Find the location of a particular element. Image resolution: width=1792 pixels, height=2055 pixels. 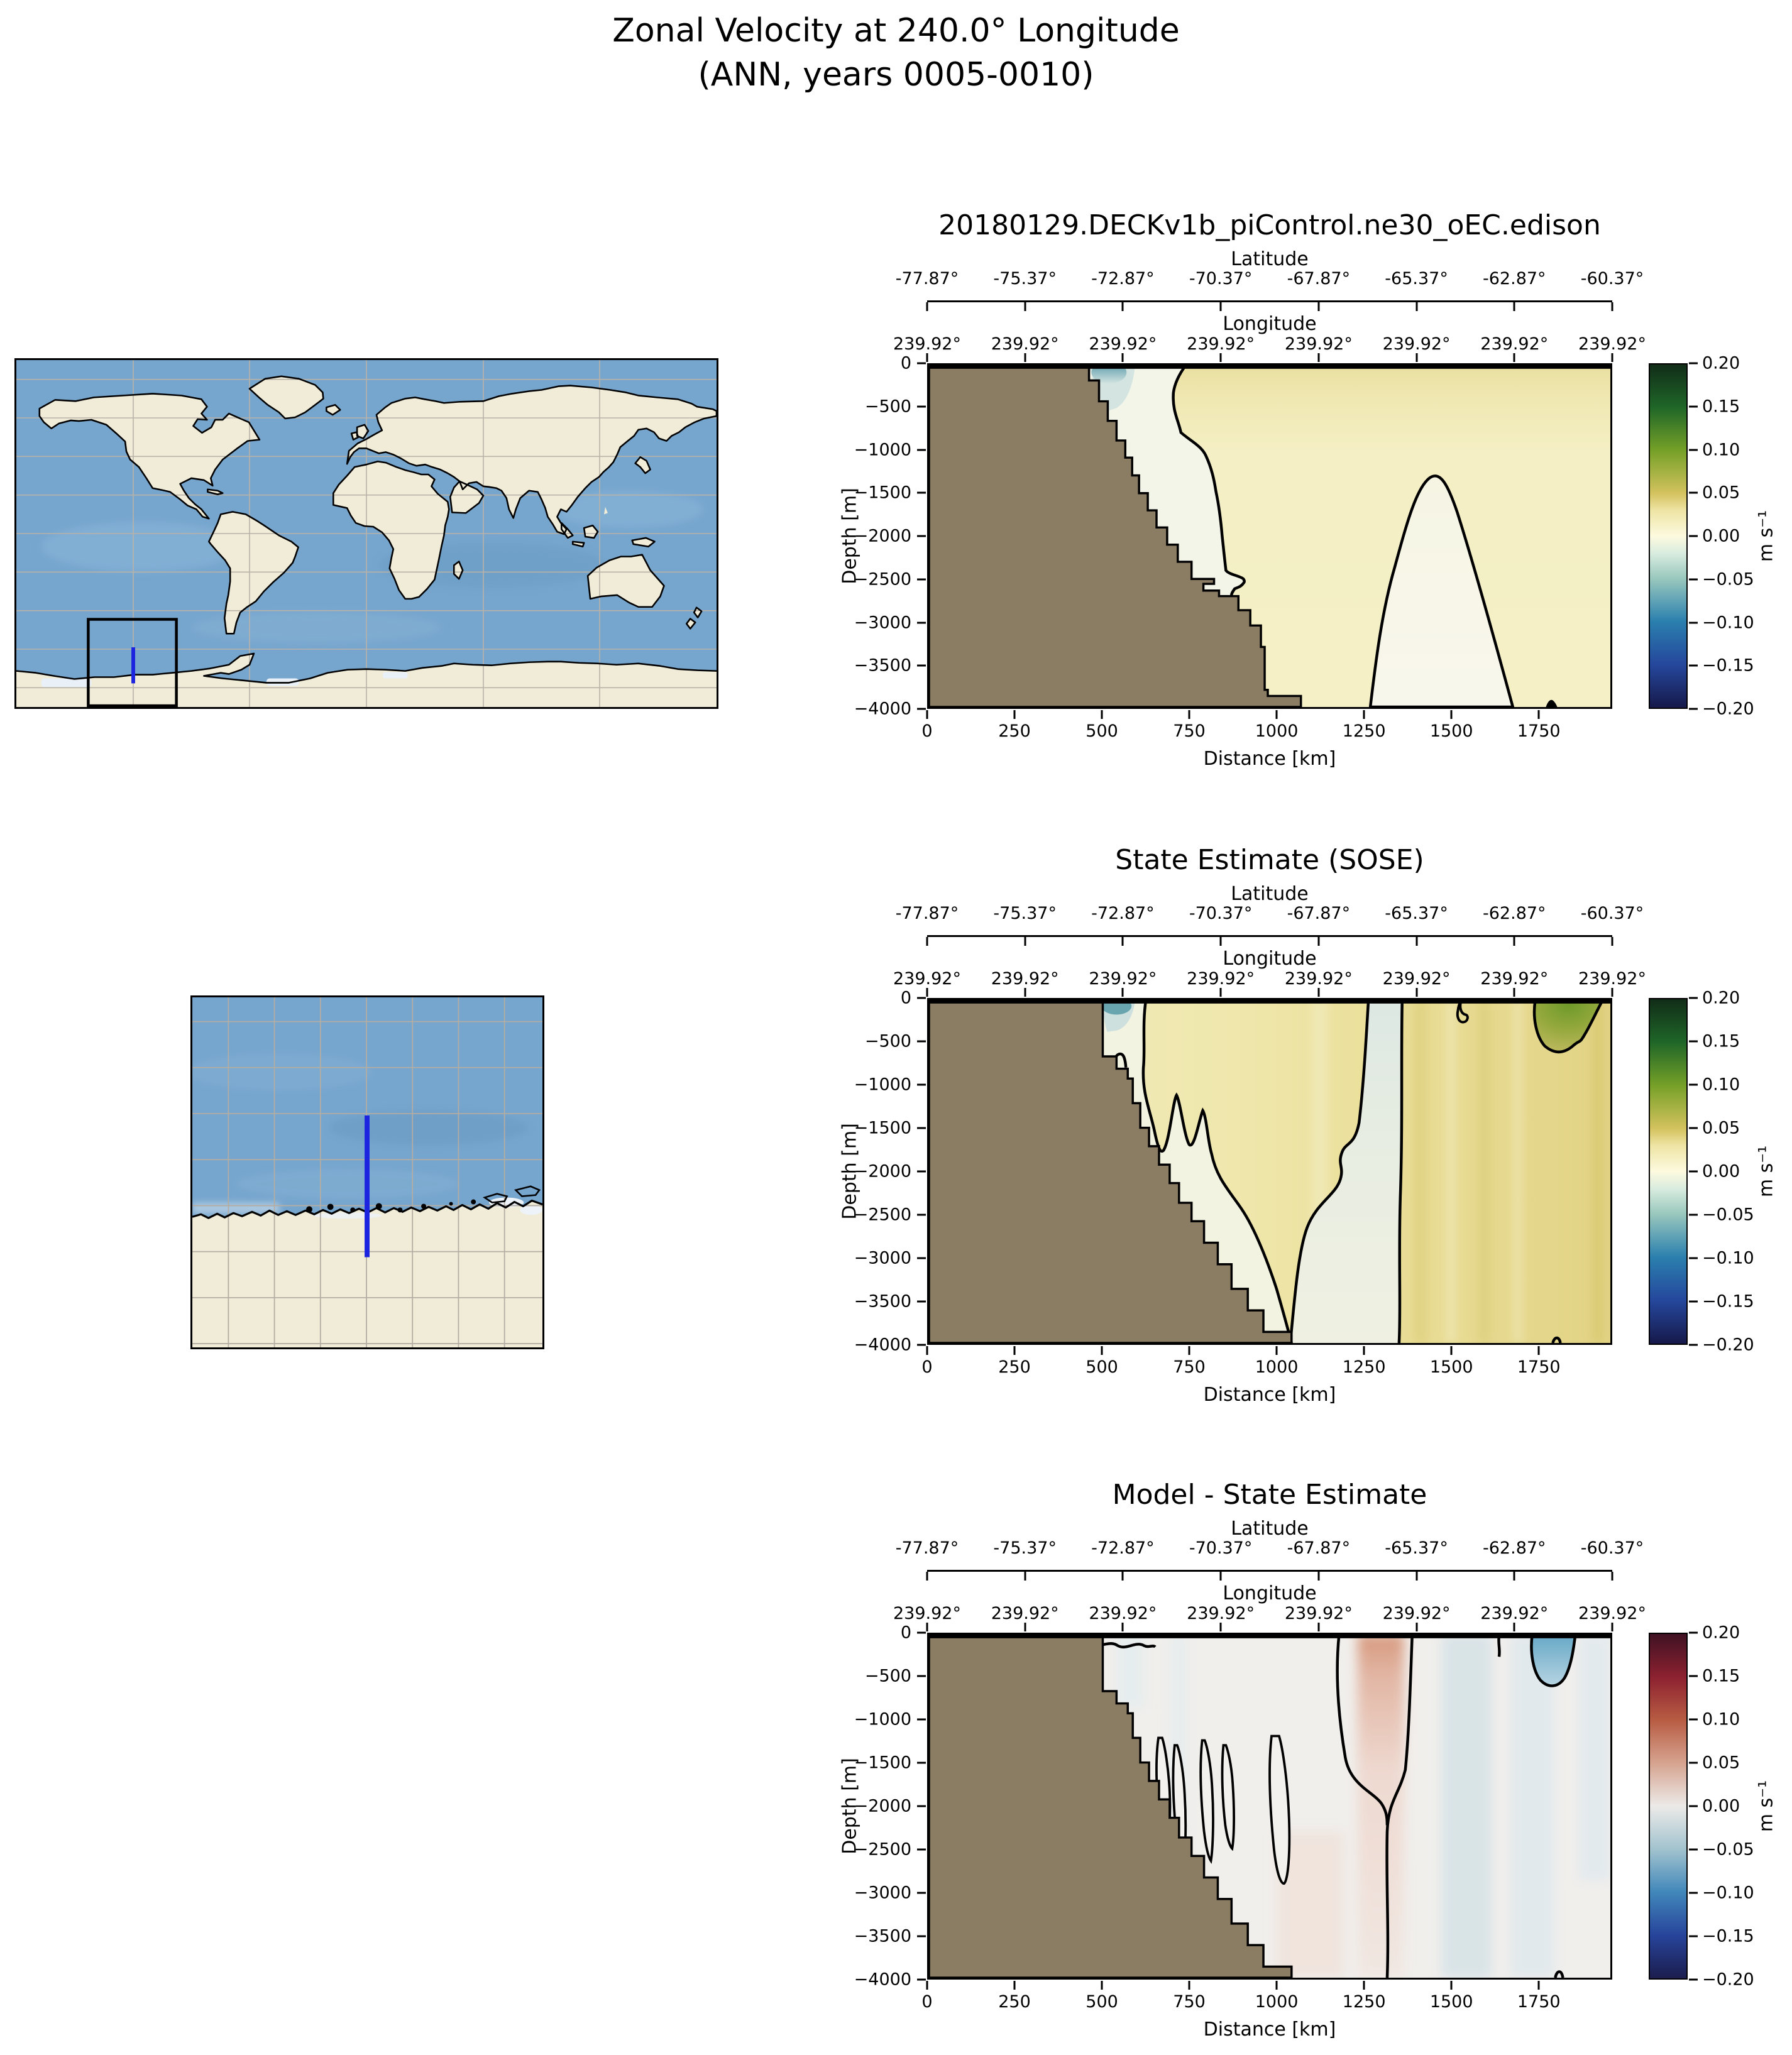

panel2-latitude-axis-line is located at coordinates (1269, 936).